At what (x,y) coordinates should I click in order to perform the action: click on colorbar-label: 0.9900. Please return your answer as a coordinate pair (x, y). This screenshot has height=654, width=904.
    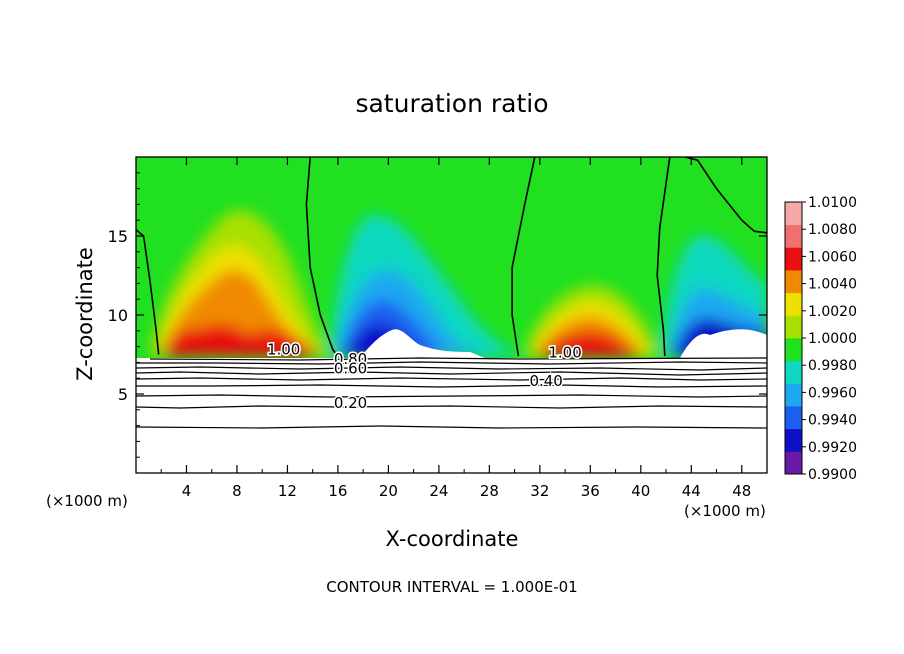
    Looking at the image, I should click on (832, 475).